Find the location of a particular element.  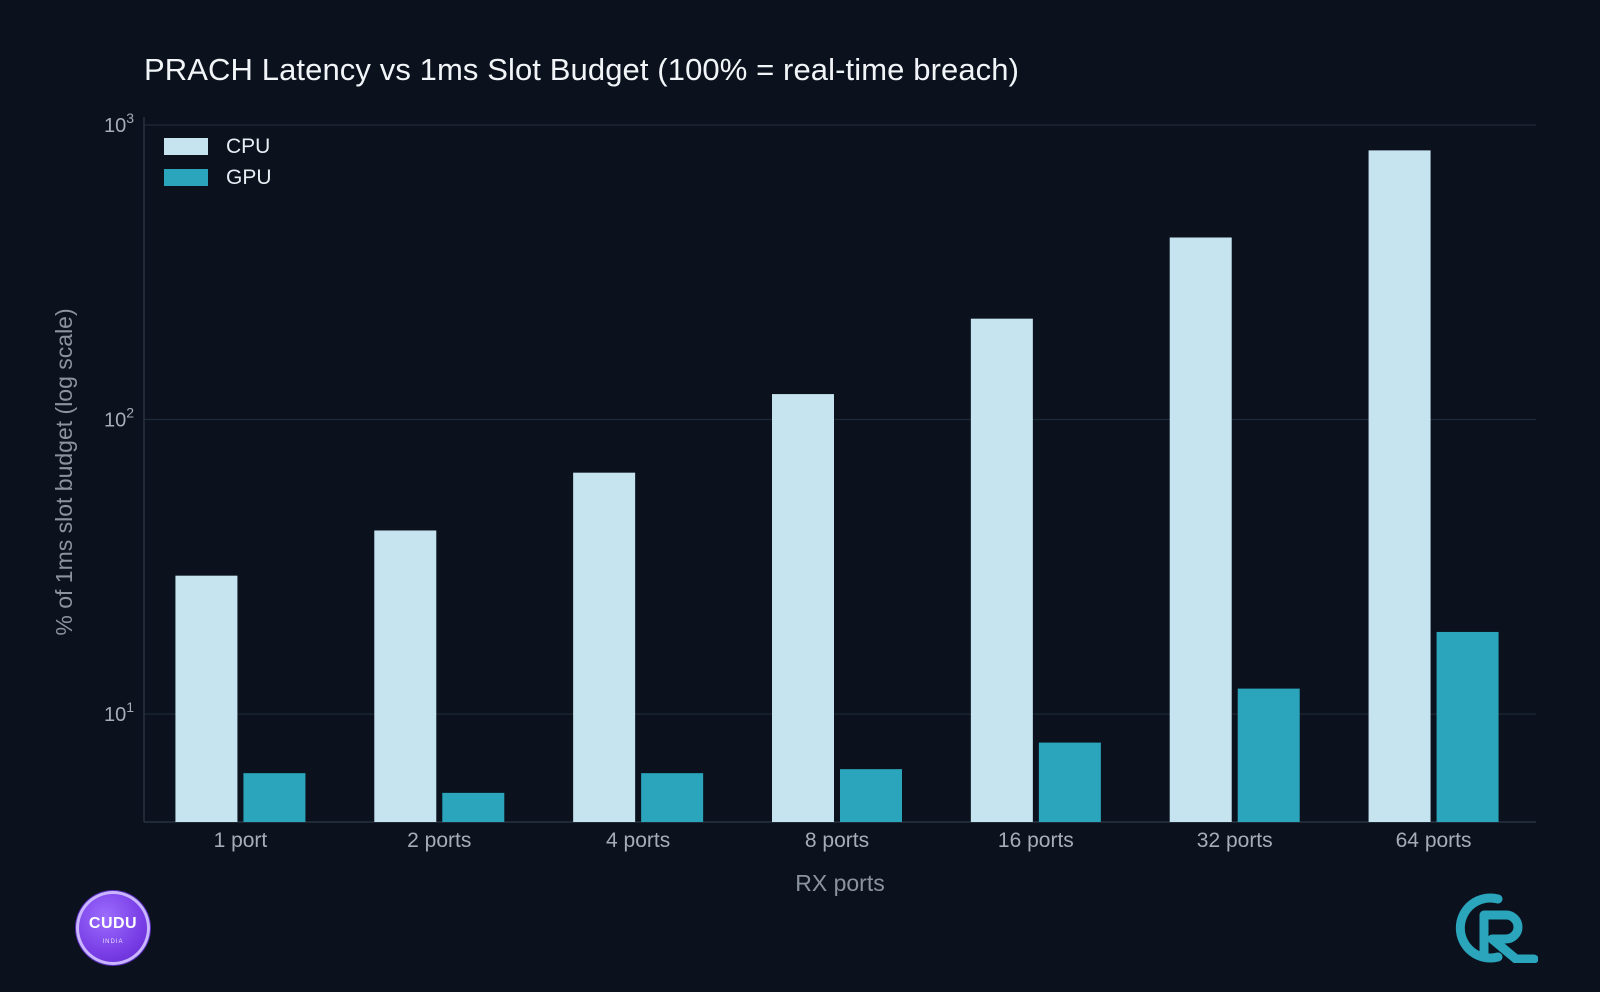

legend-label-gpu: GPU is located at coordinates (249, 177).